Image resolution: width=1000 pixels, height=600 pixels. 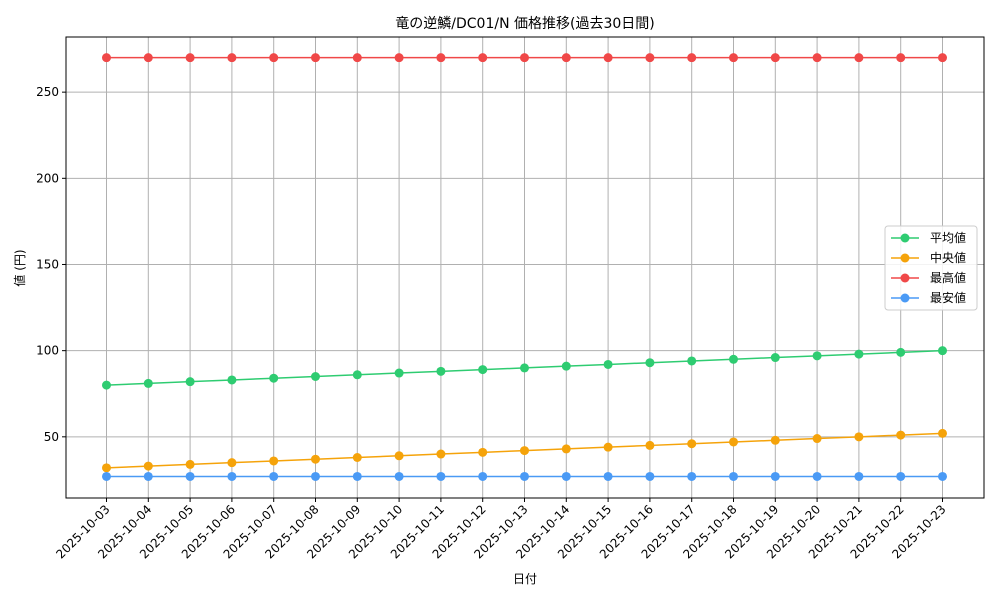 What do you see at coordinates (19, 267) in the screenshot?
I see `y-axis-label: 値 (円)` at bounding box center [19, 267].